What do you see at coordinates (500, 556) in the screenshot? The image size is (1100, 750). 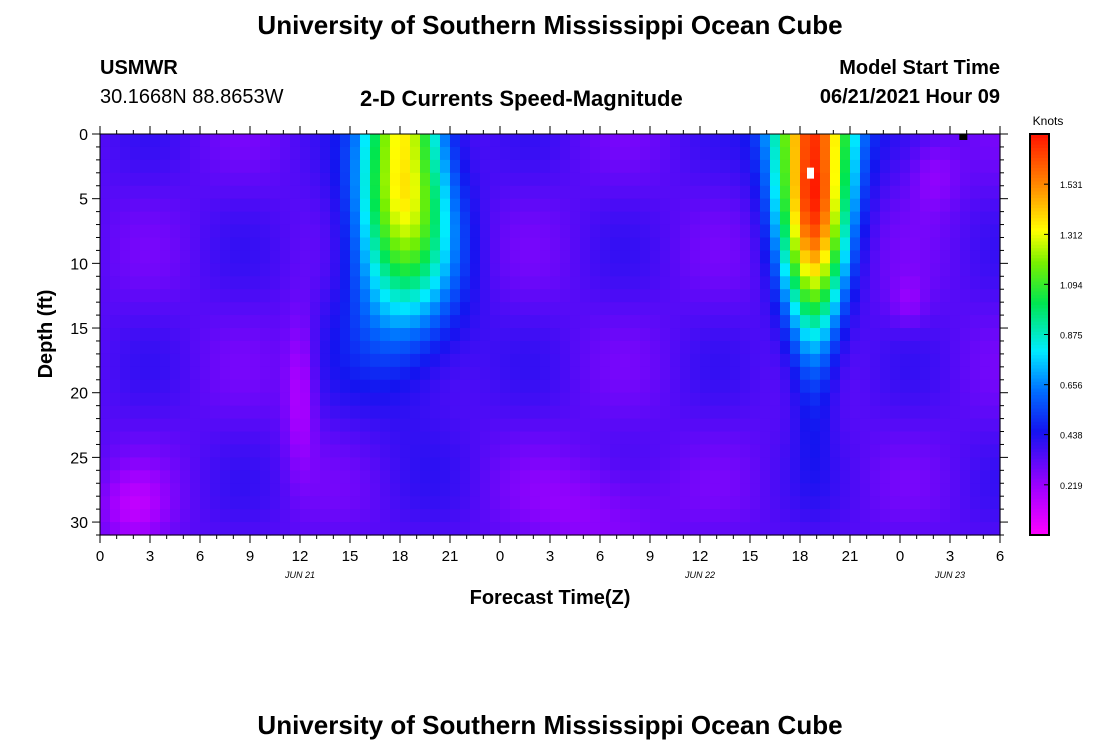 I see `x-tick-label: 0` at bounding box center [500, 556].